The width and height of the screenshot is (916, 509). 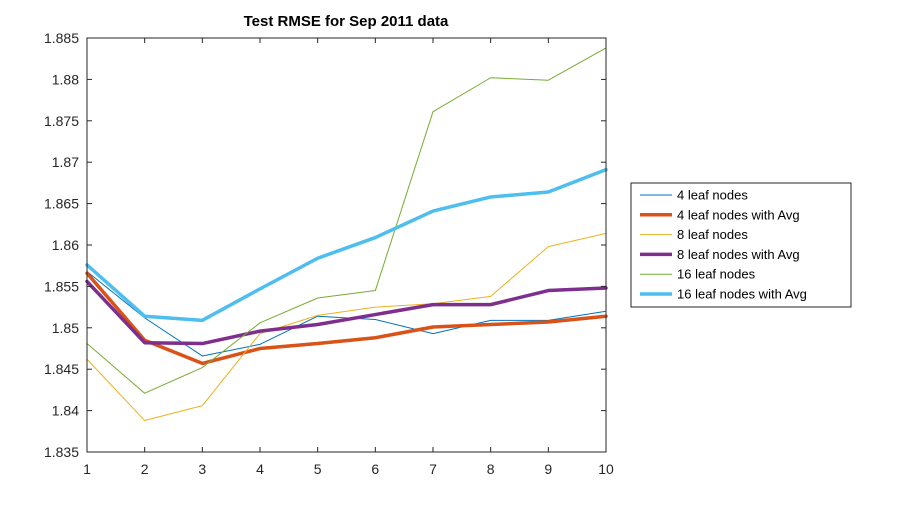 I want to click on x-tick-label: 10, so click(x=606, y=469).